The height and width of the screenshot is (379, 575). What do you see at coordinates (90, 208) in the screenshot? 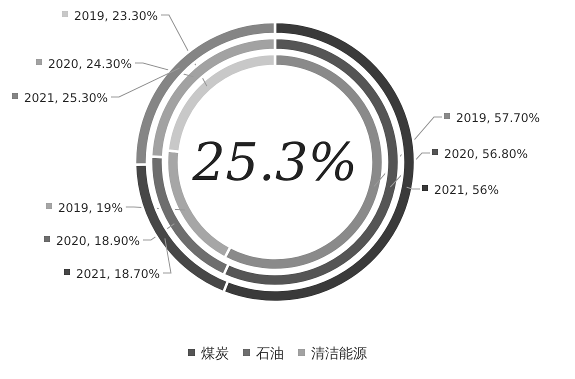
I see `data-label: 2019, 19%` at bounding box center [90, 208].